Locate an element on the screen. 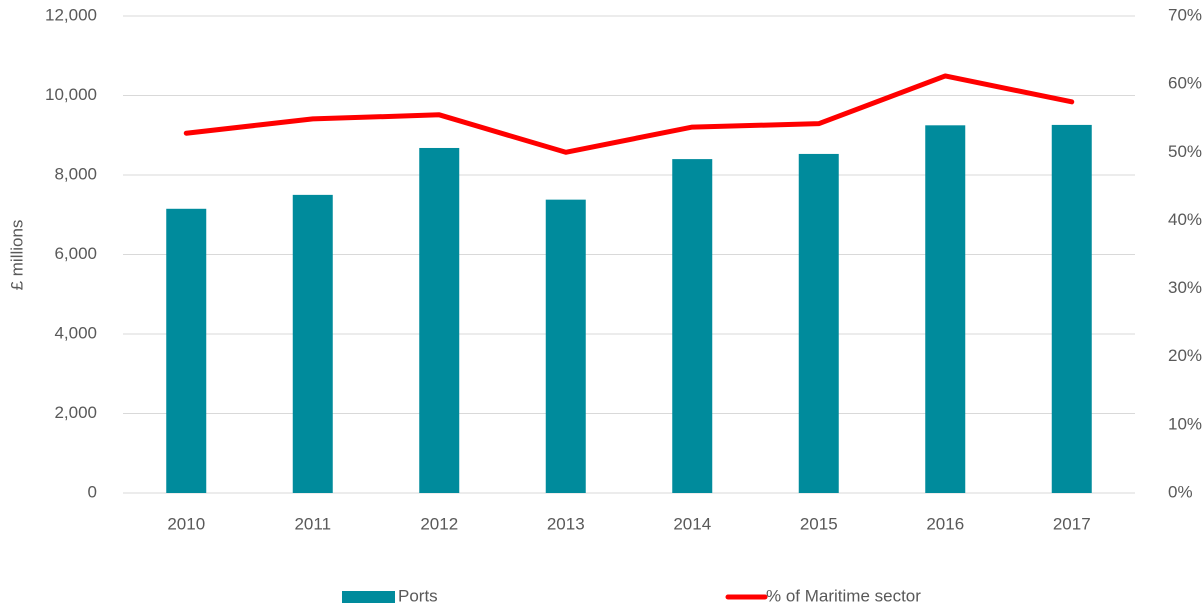 This screenshot has width=1203, height=609. y-tick-label: 6,000 is located at coordinates (75, 253).